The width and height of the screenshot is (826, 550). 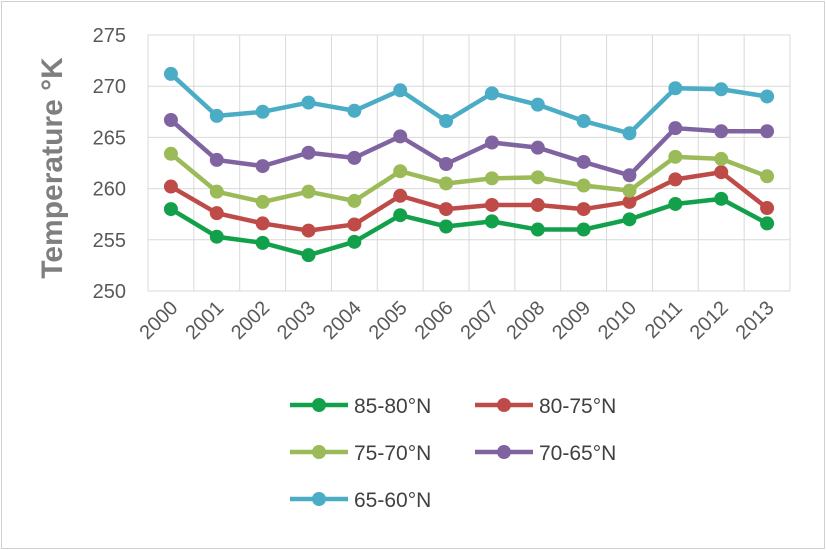 I want to click on legend-label: 65-60°N, so click(x=392, y=500).